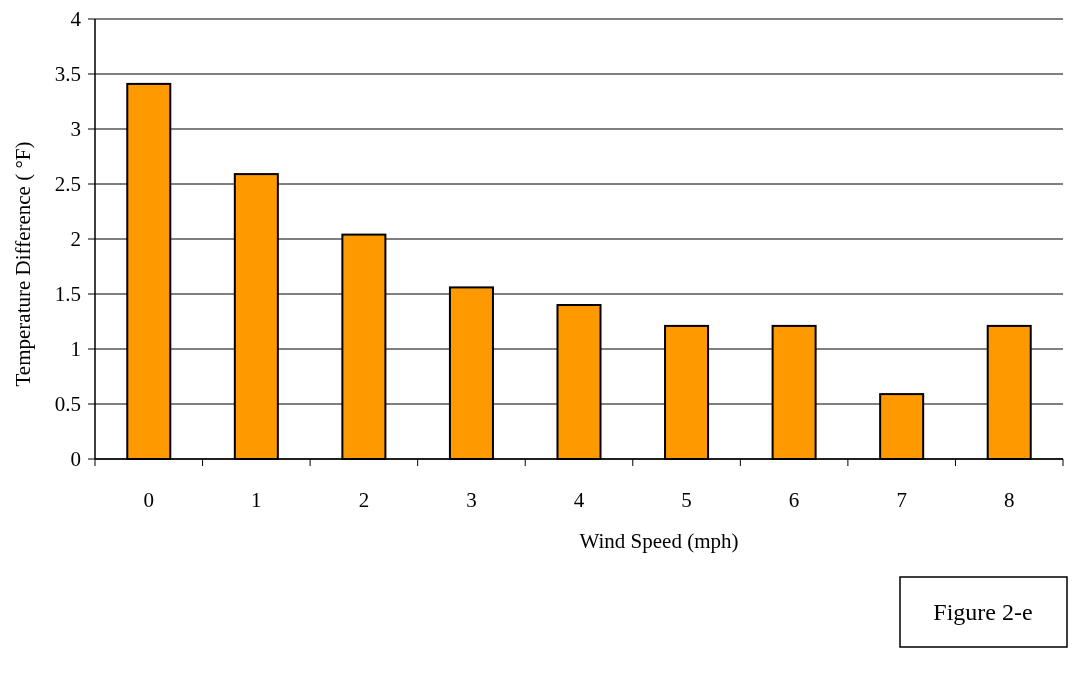  What do you see at coordinates (686, 500) in the screenshot?
I see `x-tick-label: 5` at bounding box center [686, 500].